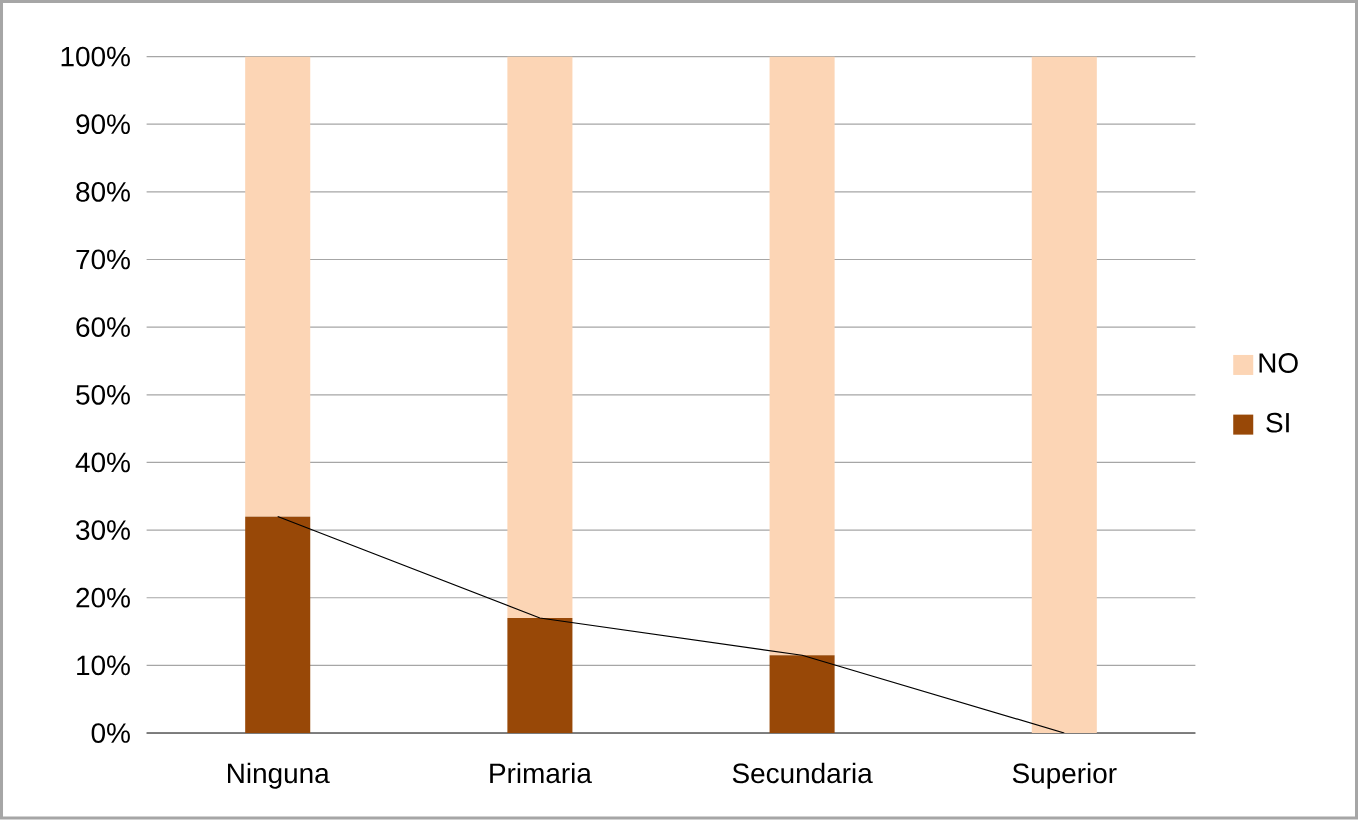 This screenshot has height=820, width=1358. Describe the element at coordinates (541, 773) in the screenshot. I see `x-tick-label: Primaria` at that location.